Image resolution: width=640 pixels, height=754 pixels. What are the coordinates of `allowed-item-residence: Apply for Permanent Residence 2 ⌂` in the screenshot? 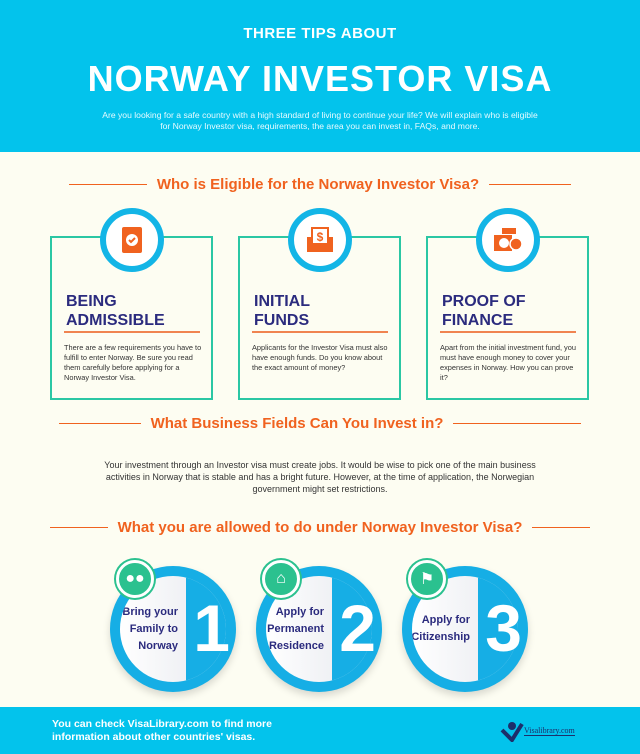 It's located at (319, 626).